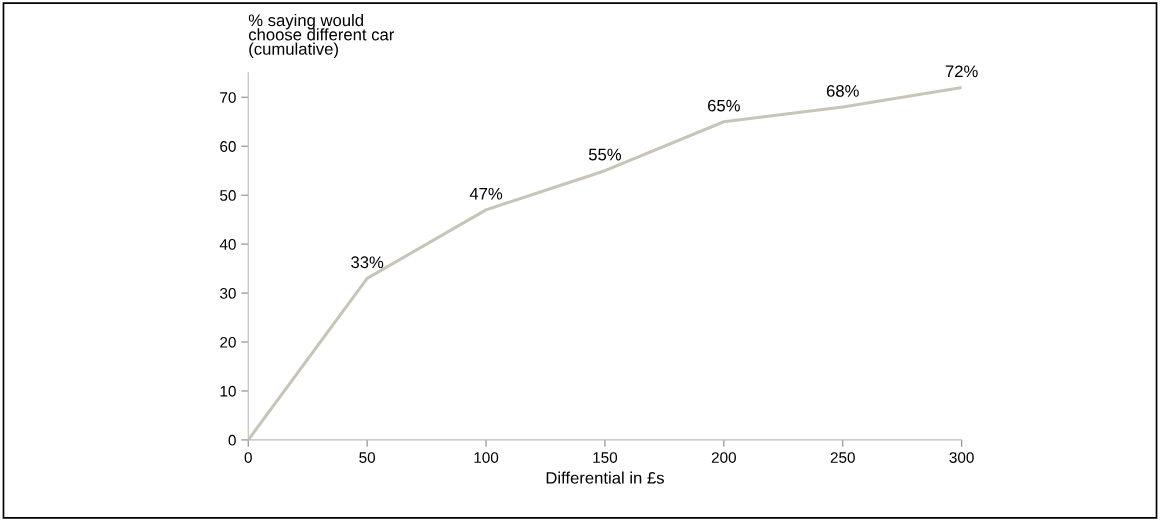  Describe the element at coordinates (228, 342) in the screenshot. I see `y-tick-label: 20` at that location.